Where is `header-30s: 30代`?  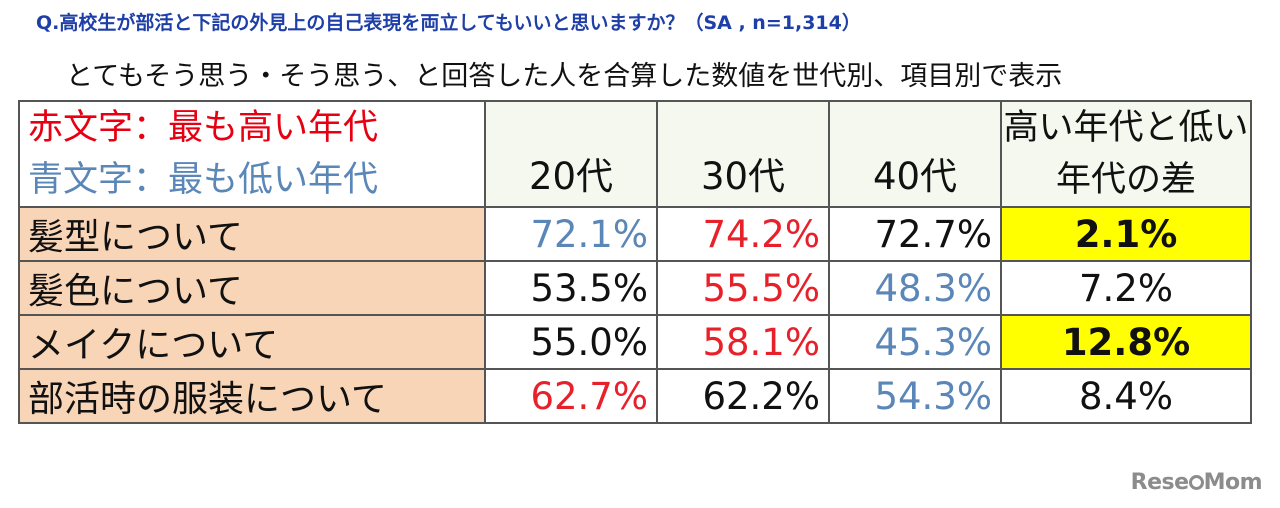 header-30s: 30代 is located at coordinates (743, 154).